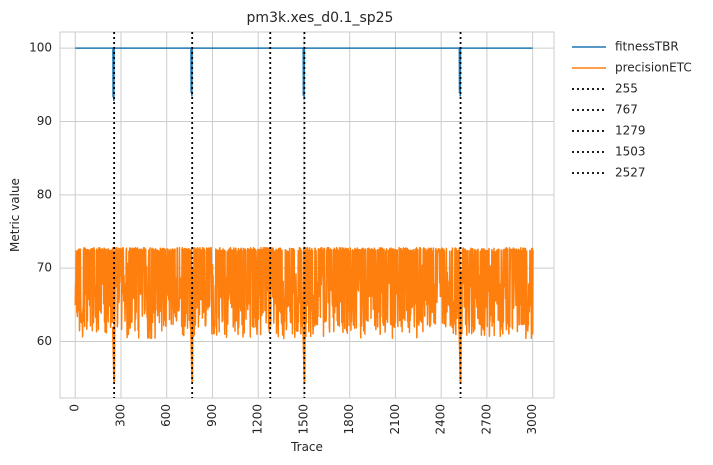 The width and height of the screenshot is (713, 465). I want to click on x-tick-label: 300, so click(120, 415).